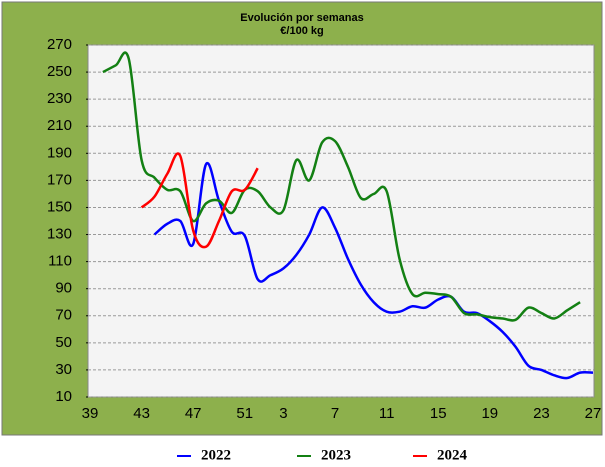  Describe the element at coordinates (59, 98) in the screenshot. I see `y-tick-label: 230` at that location.